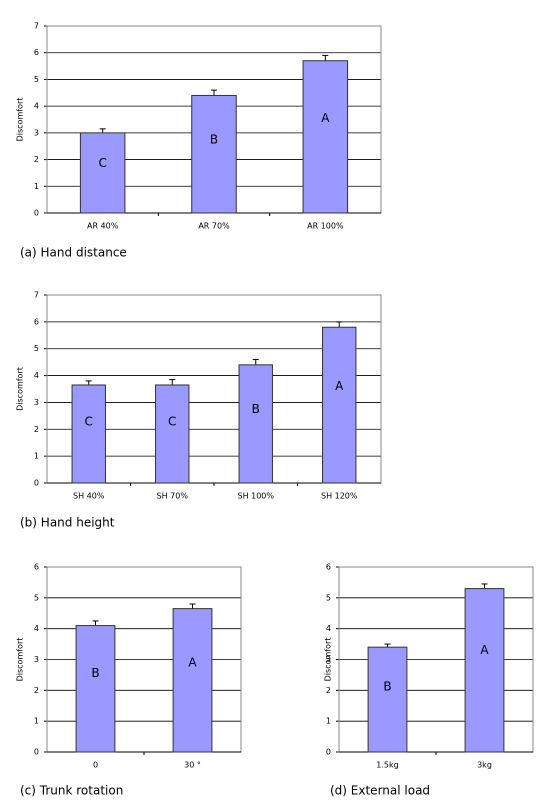  What do you see at coordinates (380, 791) in the screenshot?
I see `caption: (d) External load` at bounding box center [380, 791].